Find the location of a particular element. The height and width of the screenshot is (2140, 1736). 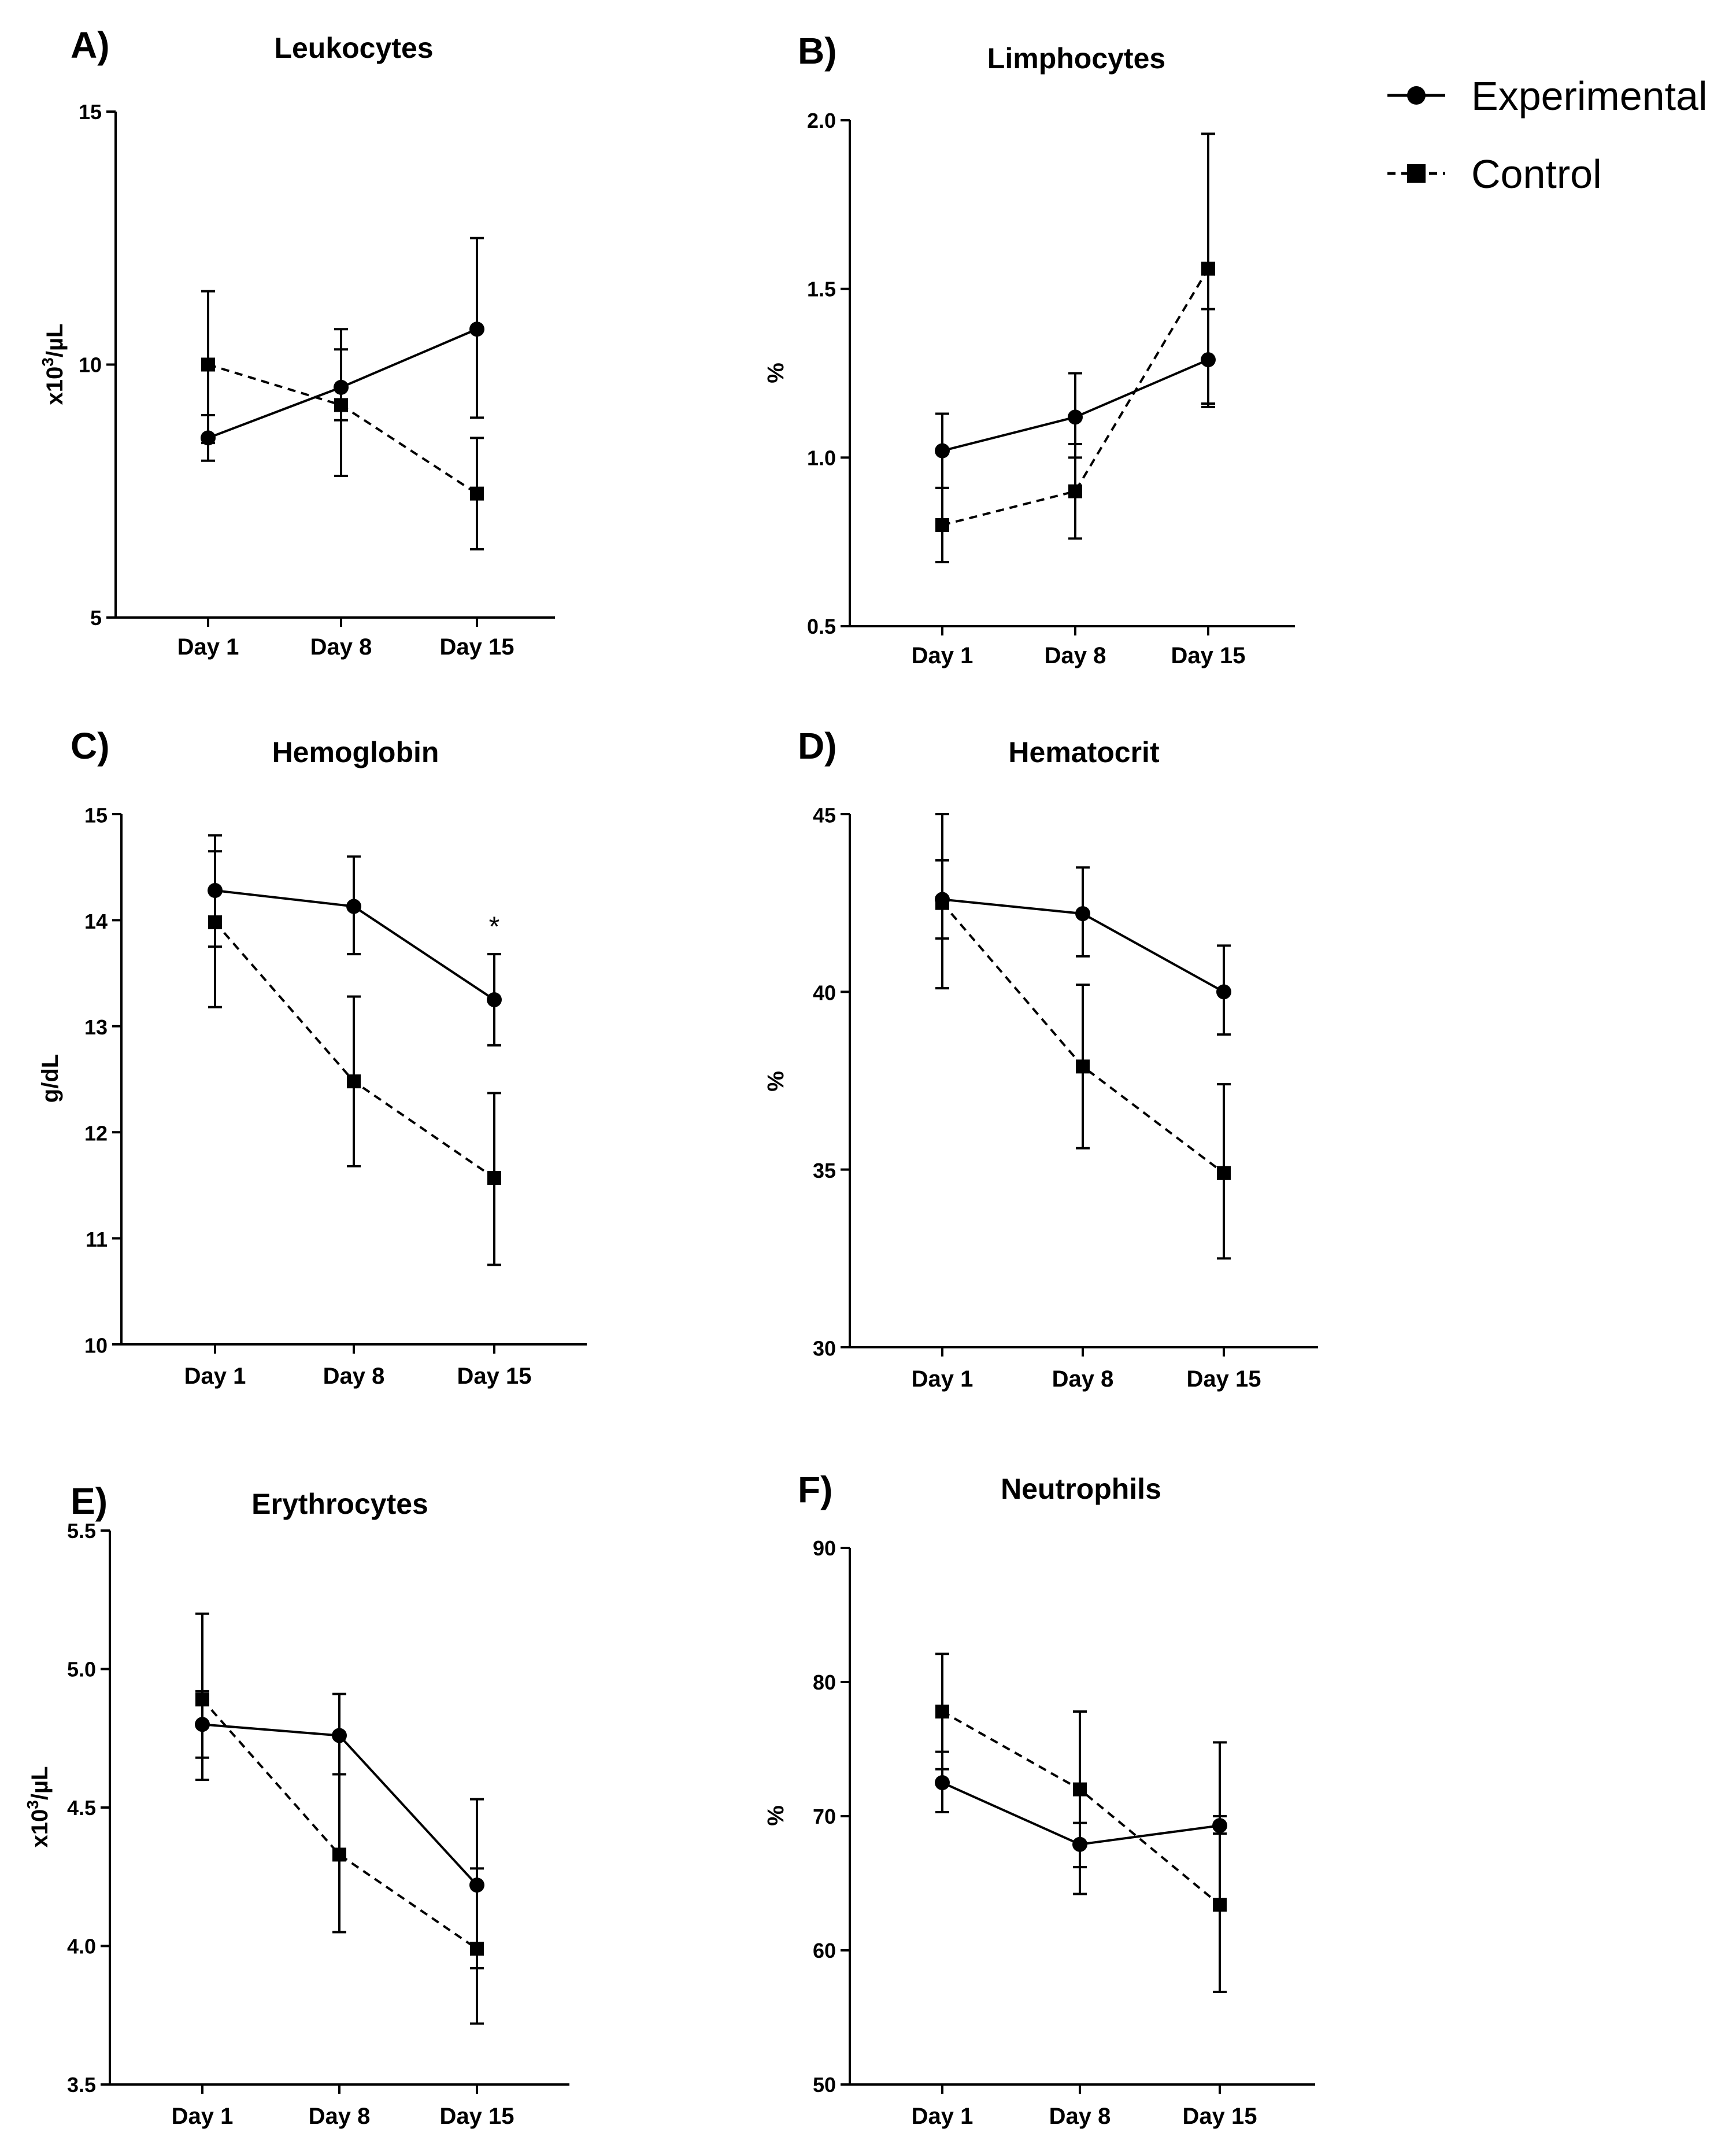

panel-letter: F) is located at coordinates (815, 1490).